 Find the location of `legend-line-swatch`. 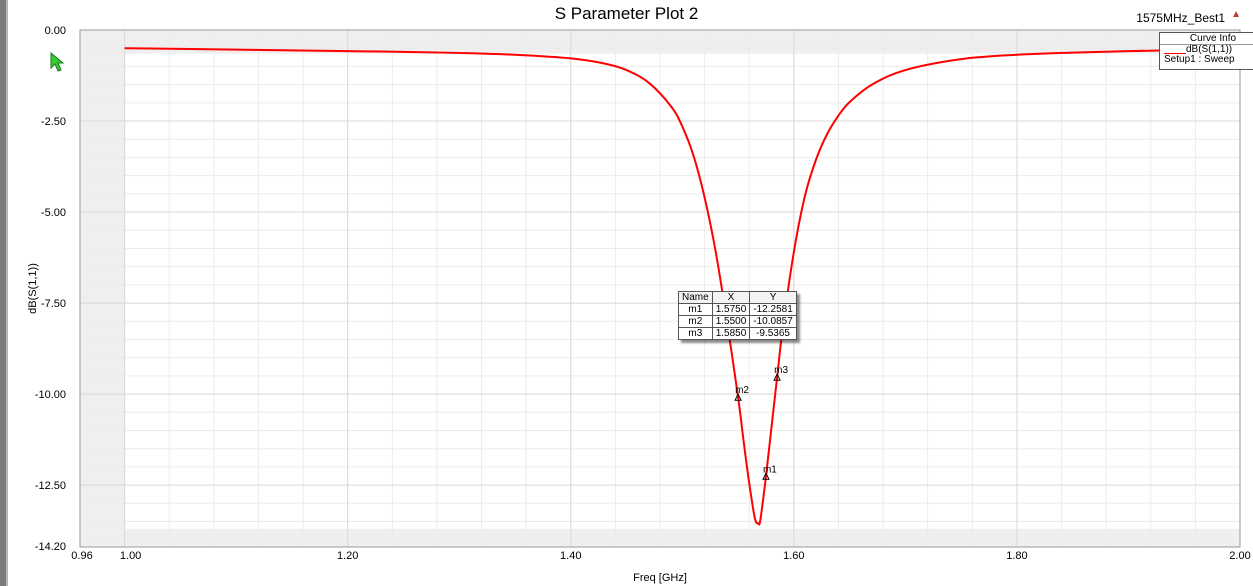

legend-line-swatch is located at coordinates (1175, 53).